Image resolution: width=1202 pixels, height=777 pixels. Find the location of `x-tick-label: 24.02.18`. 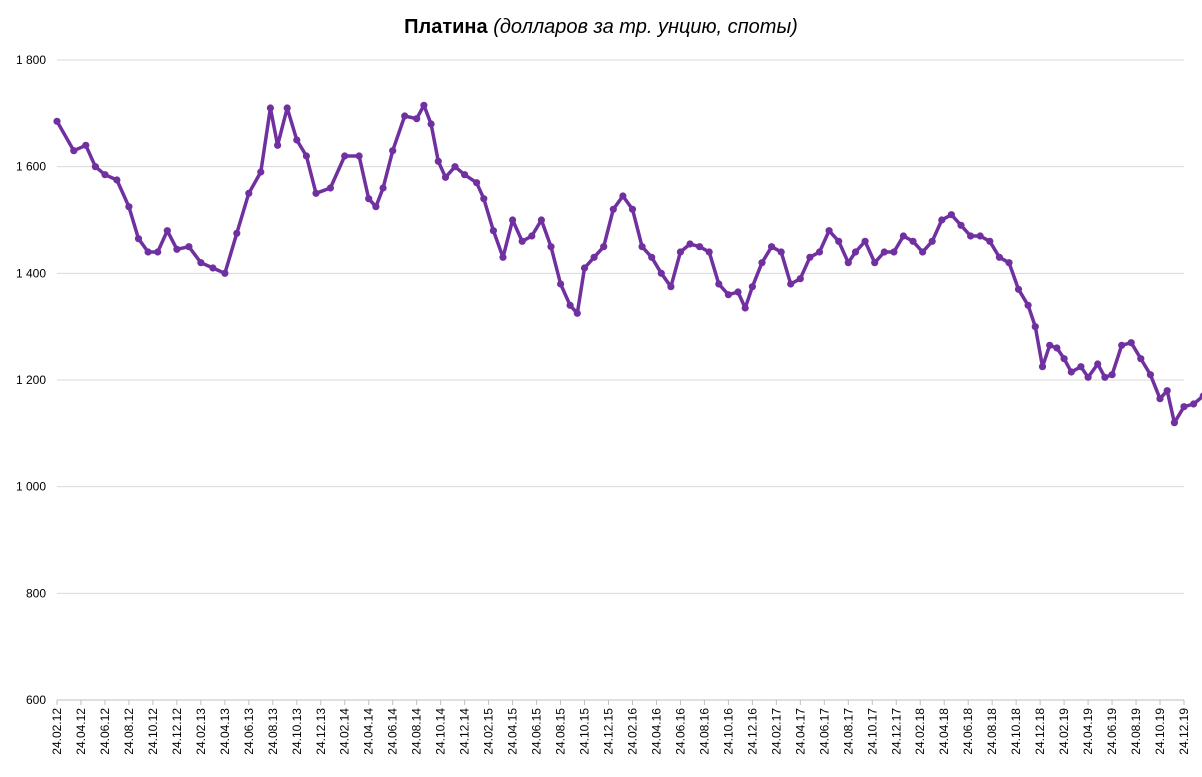

x-tick-label: 24.02.18 is located at coordinates (920, 731).